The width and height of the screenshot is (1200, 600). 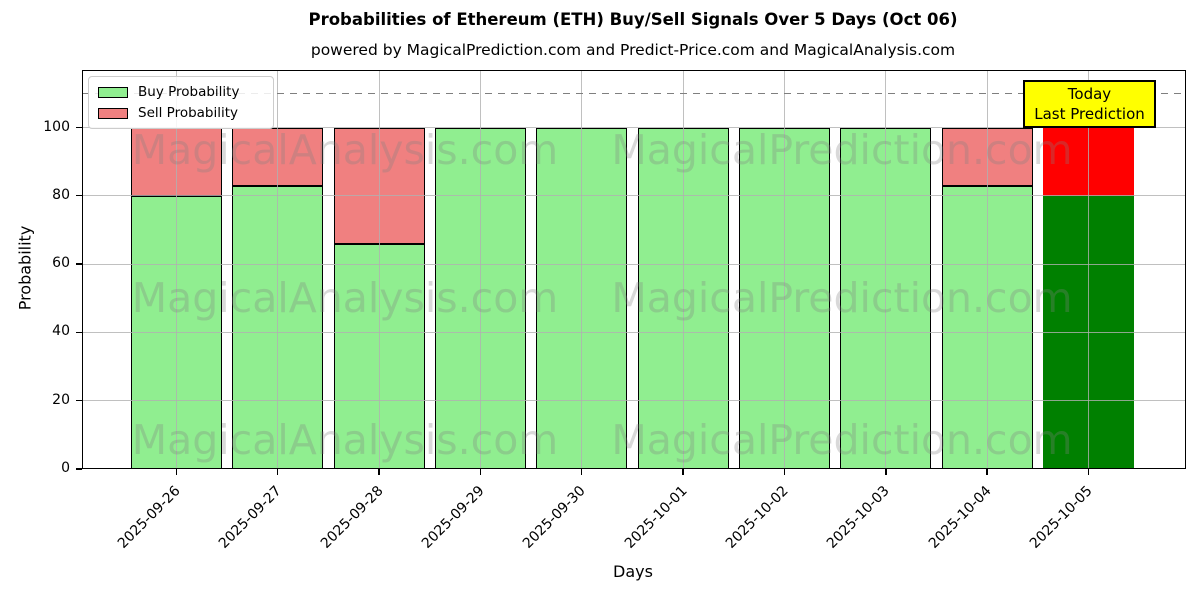 What do you see at coordinates (1061, 517) in the screenshot?
I see `x-tick-label: 2025-10-05` at bounding box center [1061, 517].